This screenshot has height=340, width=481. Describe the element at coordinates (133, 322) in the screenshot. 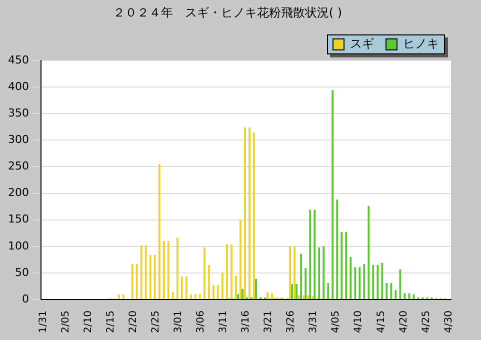

I see `x-tick-label: 2/20` at that location.